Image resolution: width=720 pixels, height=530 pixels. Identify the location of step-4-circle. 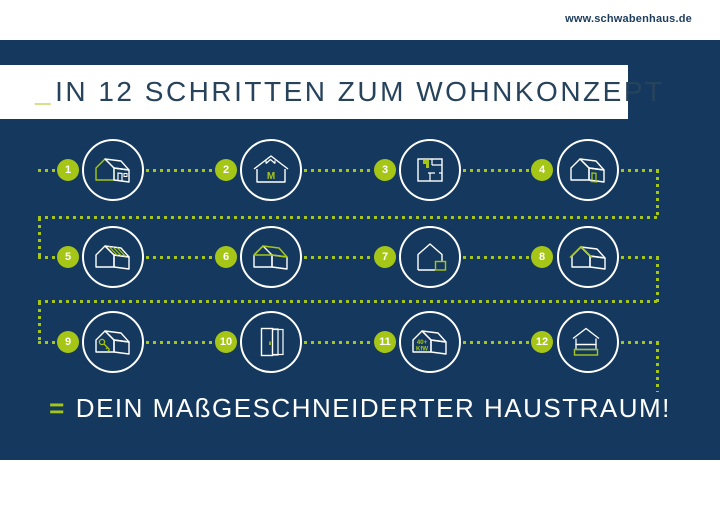
(588, 170).